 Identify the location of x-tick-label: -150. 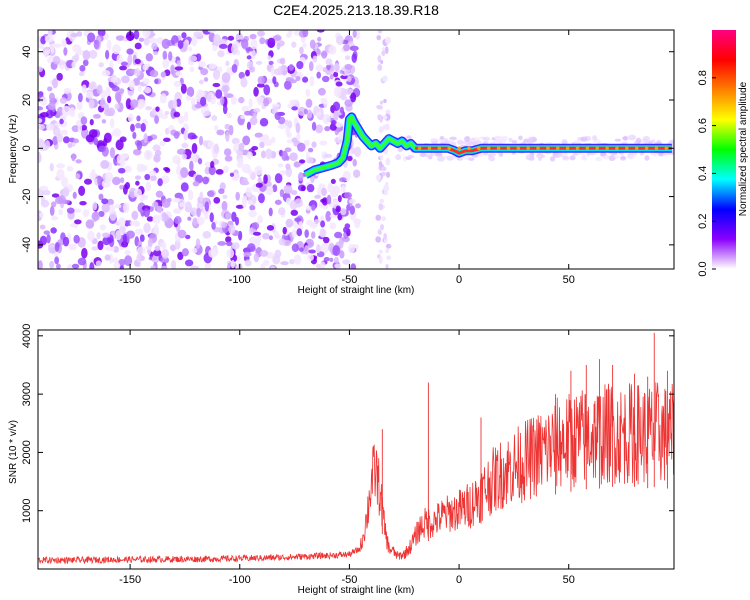
(130, 580).